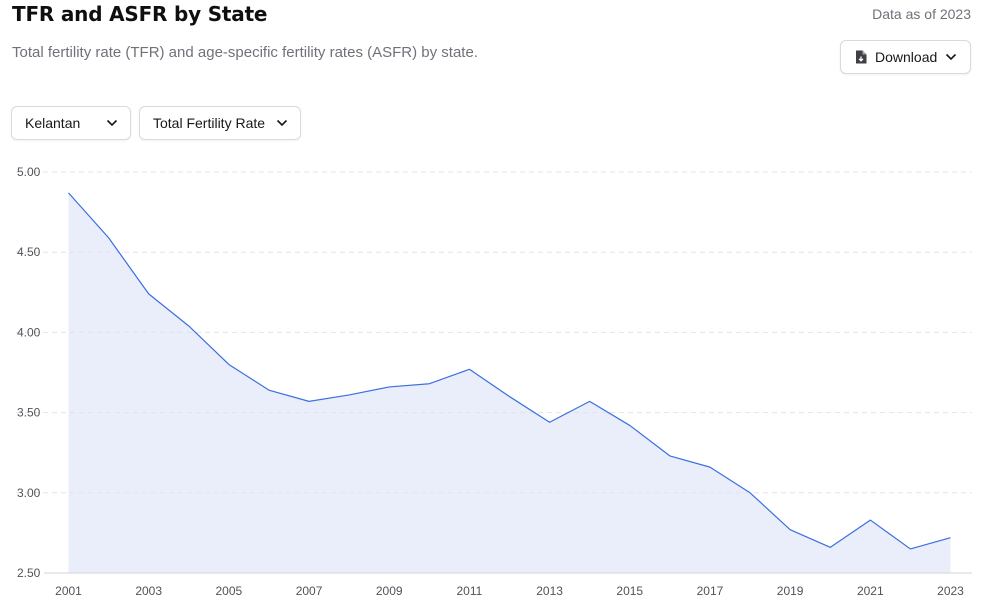  I want to click on x-tick-label: 2013, so click(549, 591).